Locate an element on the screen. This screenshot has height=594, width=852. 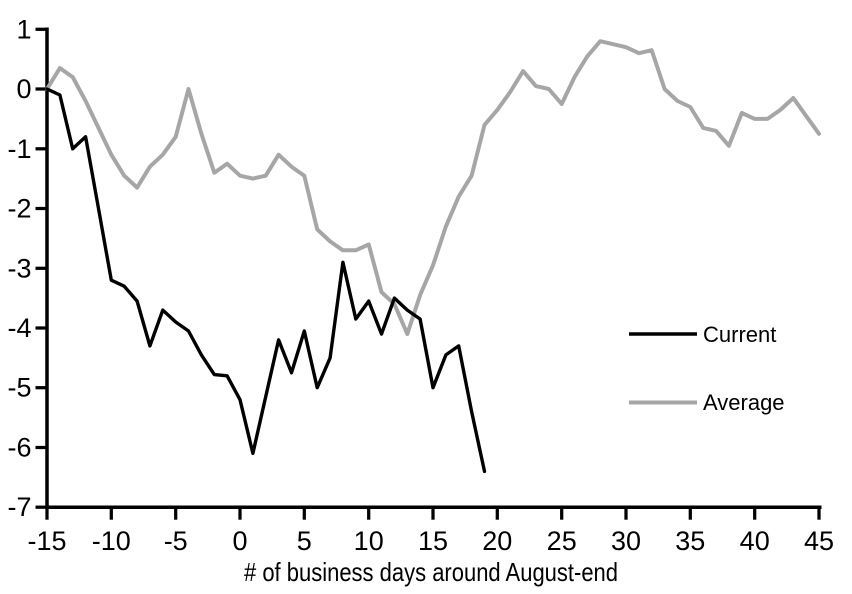
legend-current-label: Current is located at coordinates (739, 334).